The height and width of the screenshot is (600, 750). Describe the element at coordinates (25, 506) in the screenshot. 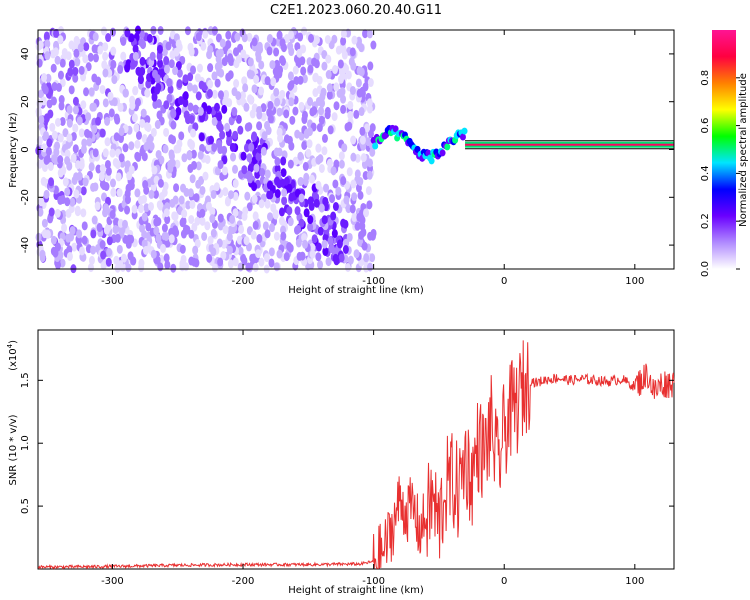

I see `snr-y-tick-label: 0.5` at that location.